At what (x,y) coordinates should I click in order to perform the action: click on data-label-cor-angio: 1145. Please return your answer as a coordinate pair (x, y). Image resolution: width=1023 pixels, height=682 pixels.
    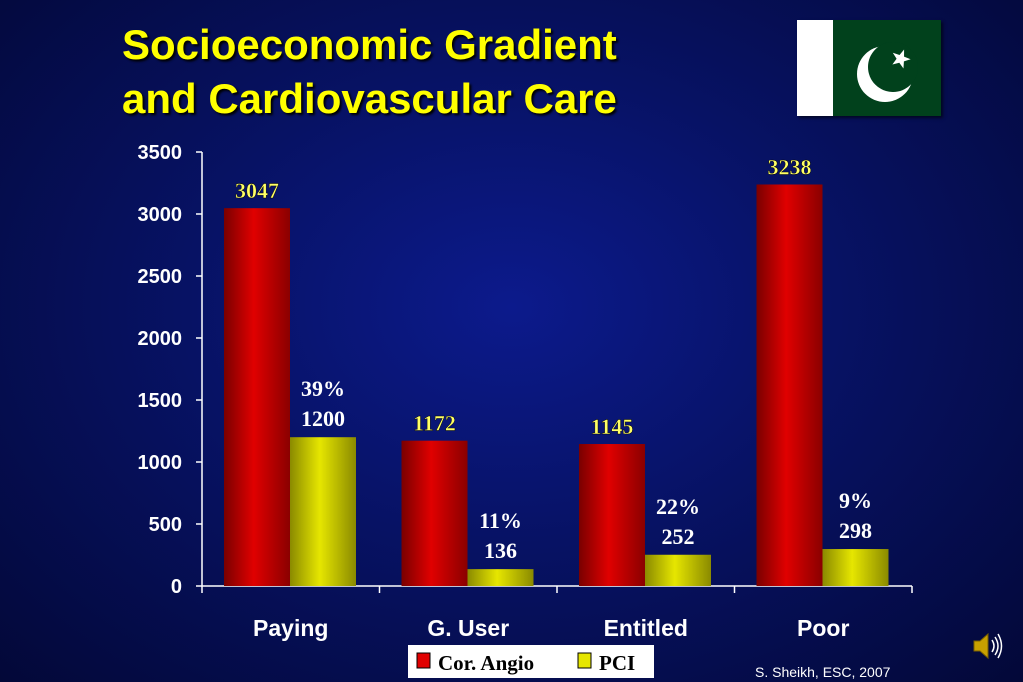
    Looking at the image, I should click on (612, 426).